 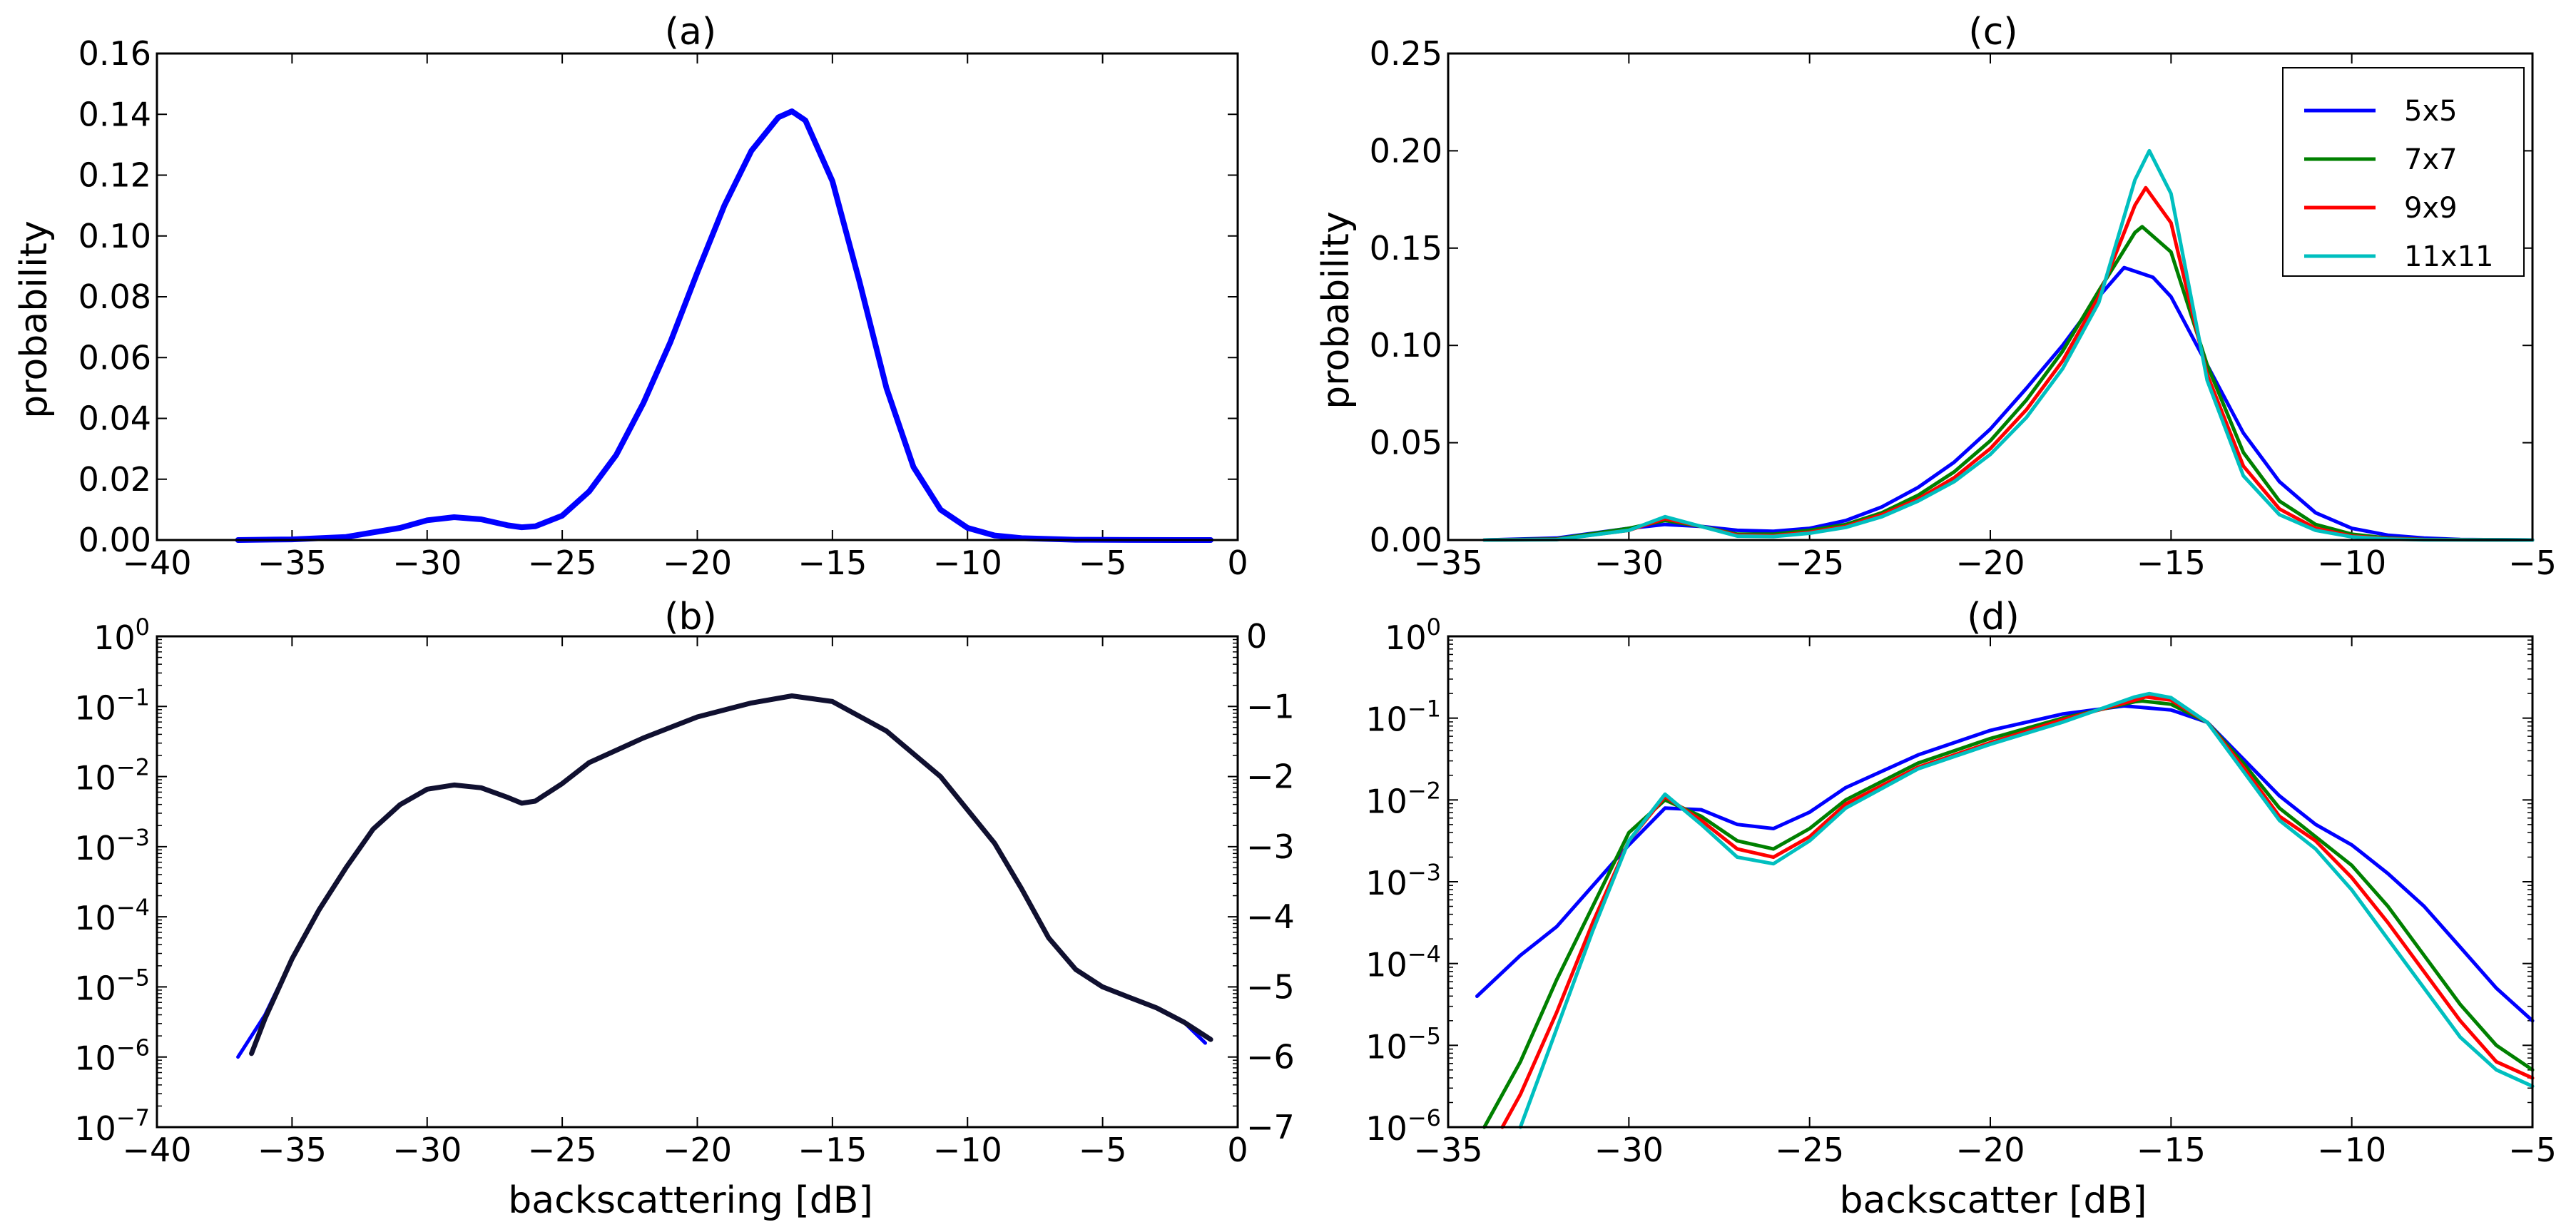 I want to click on panel-d-ytick-label: 10⁻⁵, so click(x=1403, y=1044).